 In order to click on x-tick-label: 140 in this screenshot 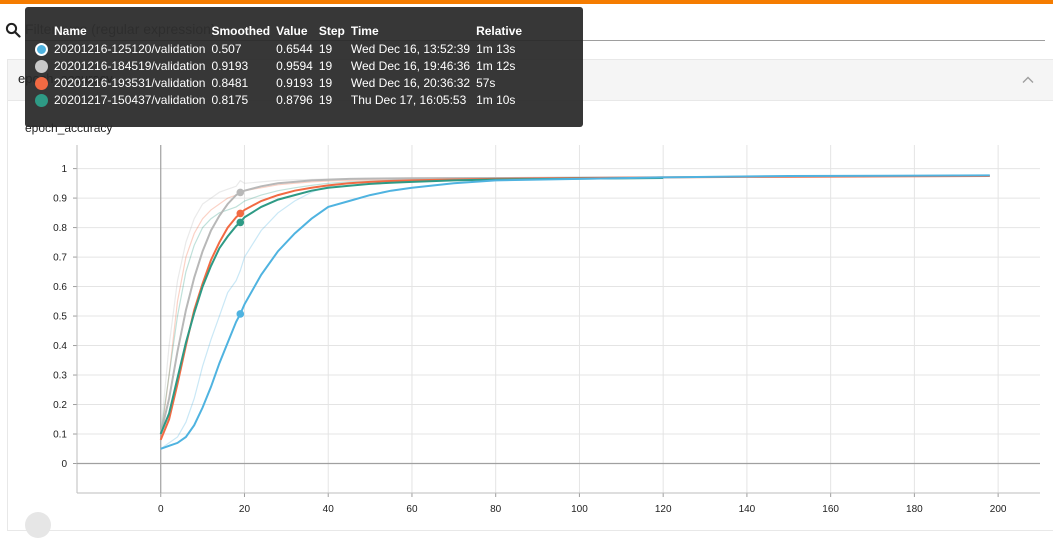, I will do `click(747, 509)`.